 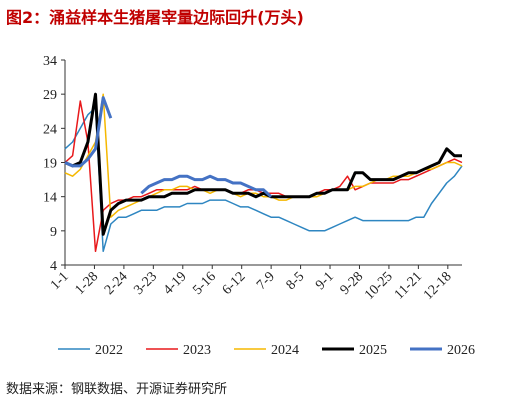 What do you see at coordinates (109, 350) in the screenshot?
I see `legend-label: 2022` at bounding box center [109, 350].